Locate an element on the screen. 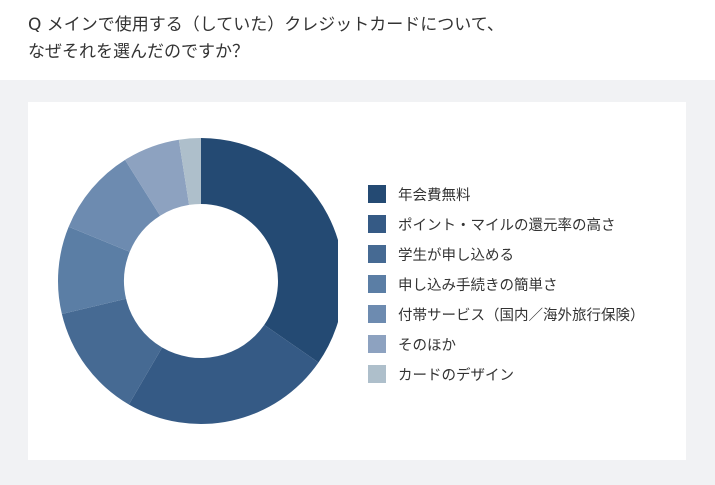 The width and height of the screenshot is (715, 485). legend-item-4: 申し込み手続きの簡単さ is located at coordinates (506, 284).